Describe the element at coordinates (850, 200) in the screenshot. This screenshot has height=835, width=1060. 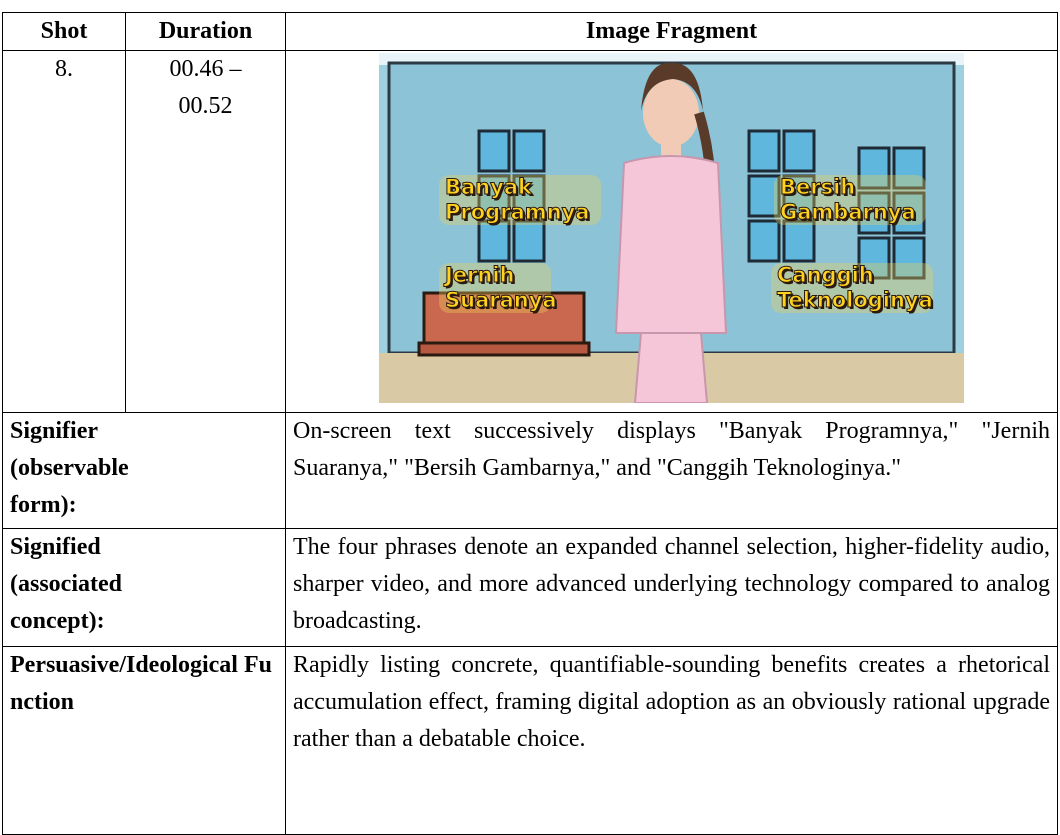
I see `image-label: Bersih Gambarnya` at that location.